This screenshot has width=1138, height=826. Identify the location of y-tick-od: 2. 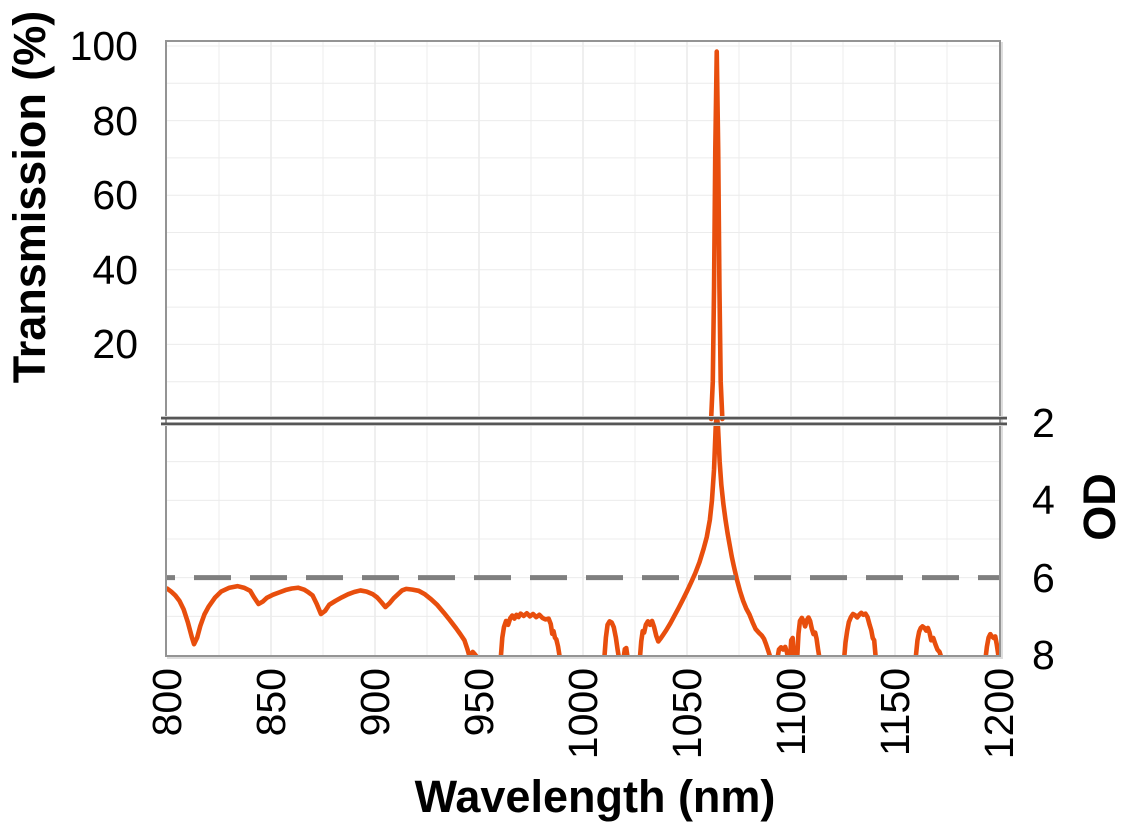
(1043, 423).